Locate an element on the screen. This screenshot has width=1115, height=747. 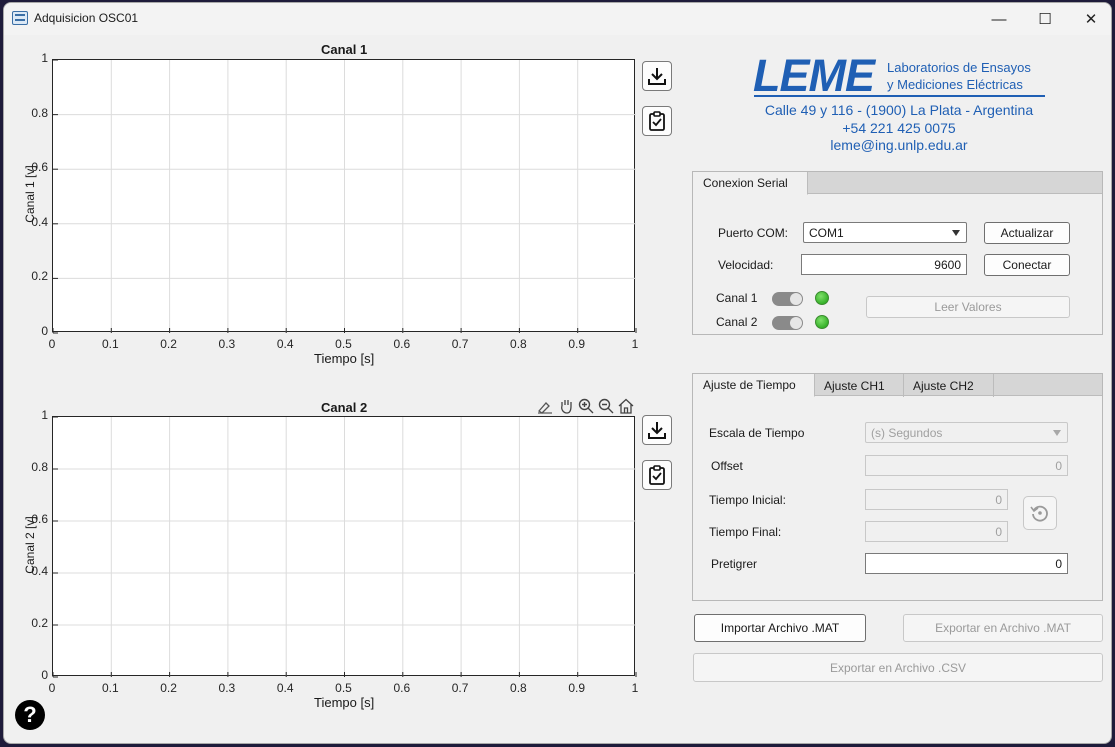
reset-icon is located at coordinates (1039, 513).